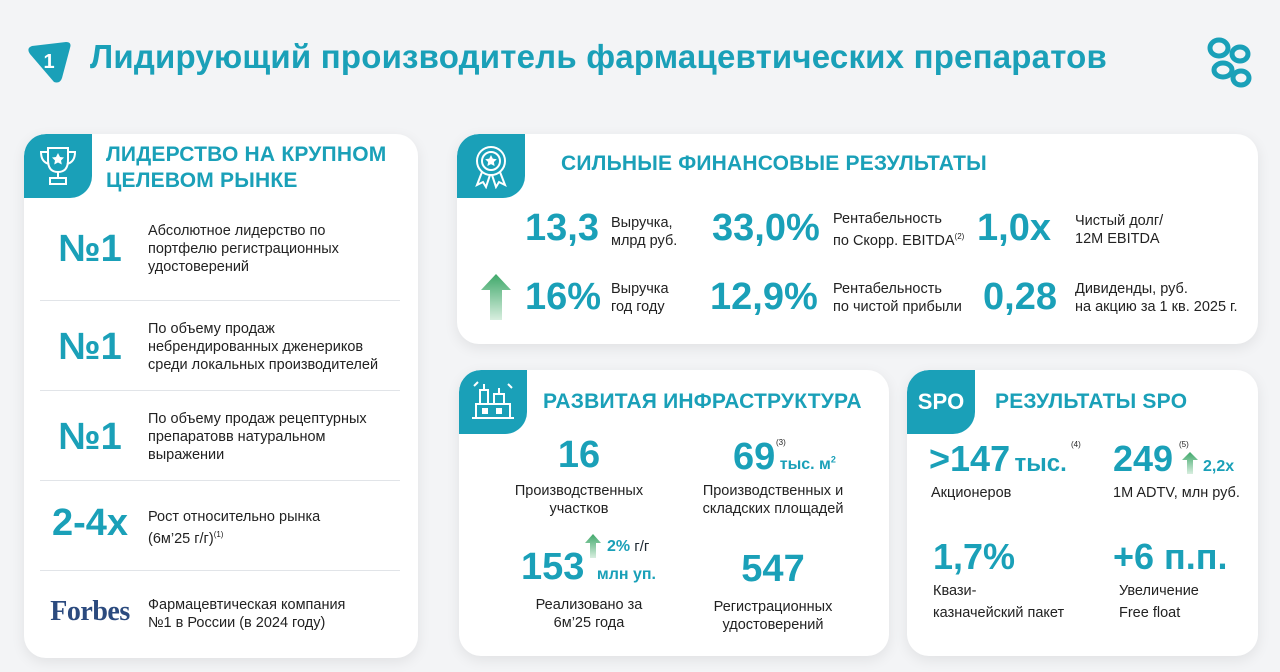 Image resolution: width=1280 pixels, height=672 pixels. I want to click on section-number-badge: 1, so click(49, 62).